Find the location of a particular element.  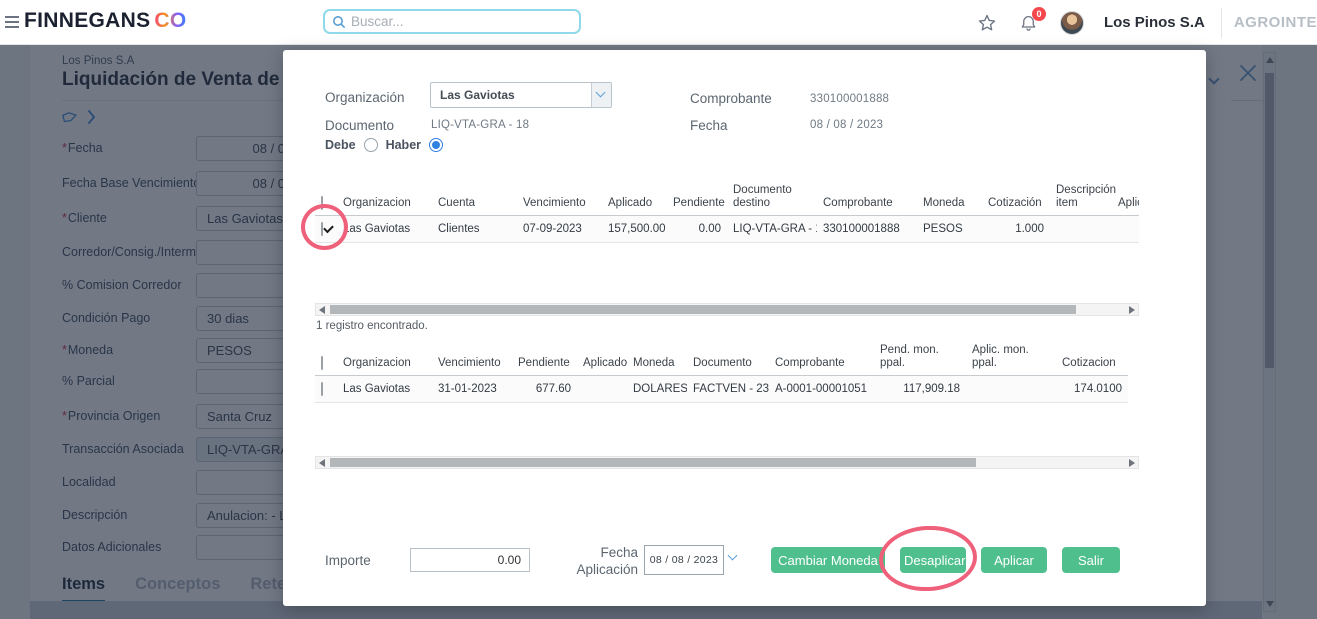

cell-organizacion: Las Gaviotas is located at coordinates (384, 389).